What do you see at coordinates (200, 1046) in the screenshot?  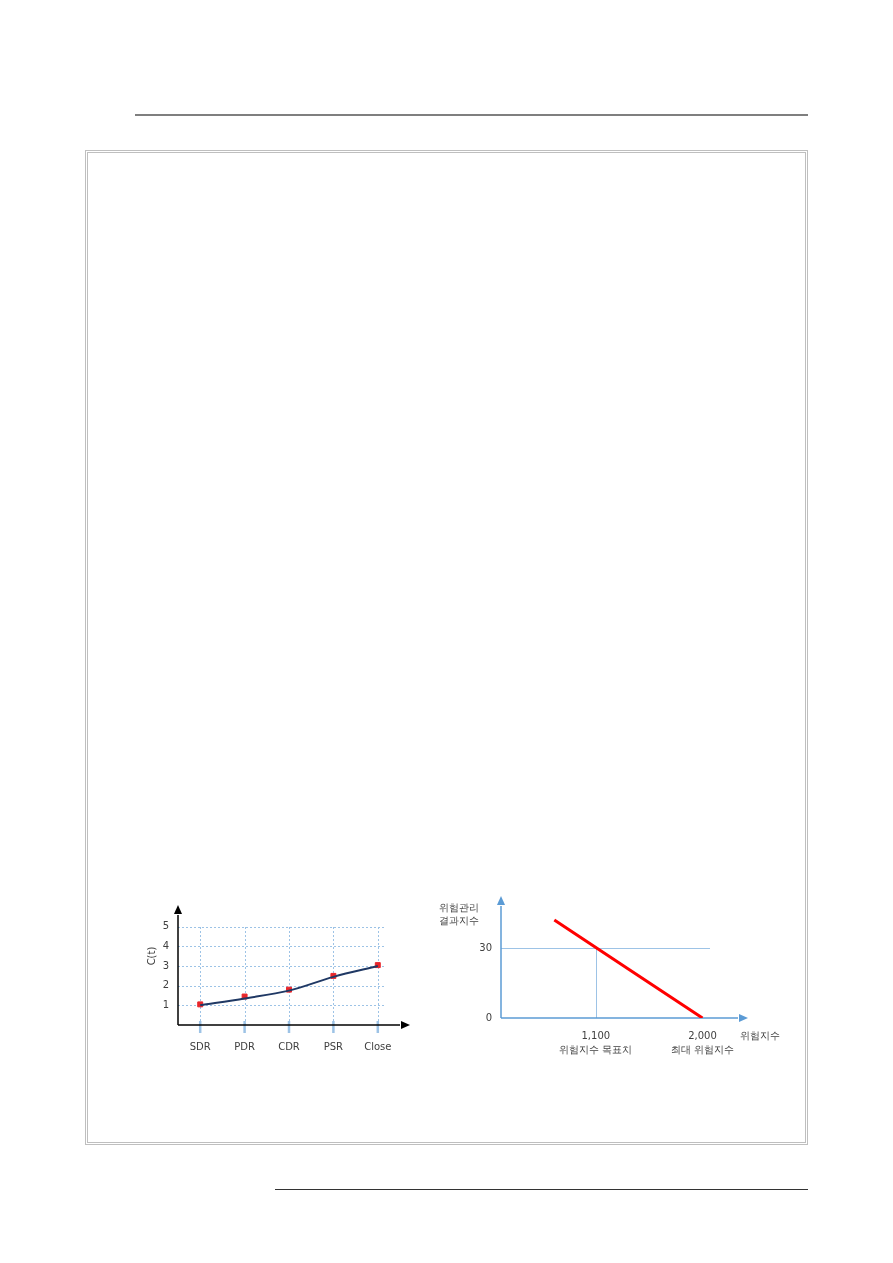 I see `x-tick-label: SDR` at bounding box center [200, 1046].